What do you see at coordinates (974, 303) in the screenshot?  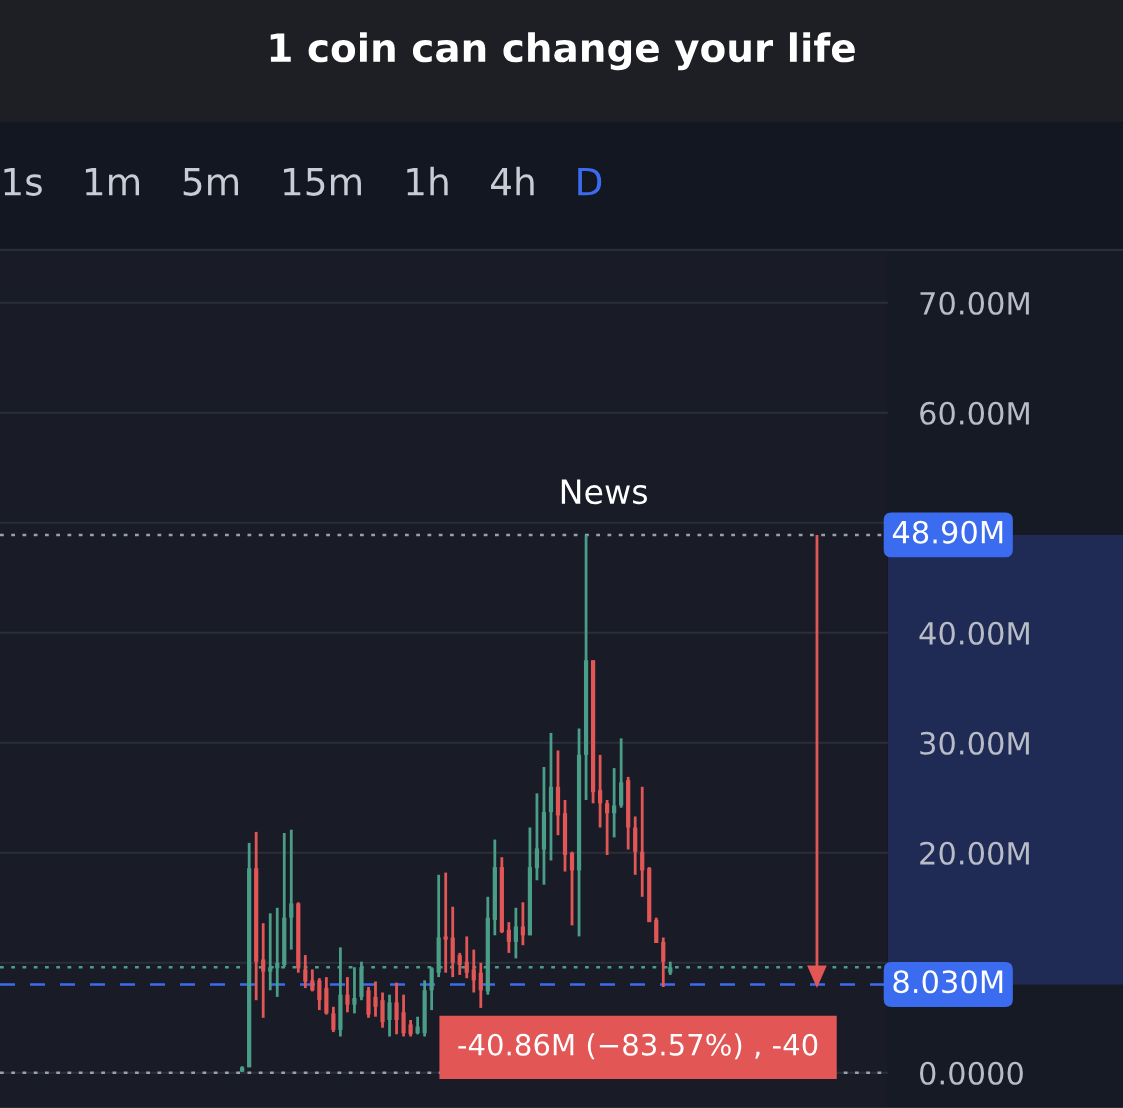 I see `y-tick-label: 70.00M` at bounding box center [974, 303].